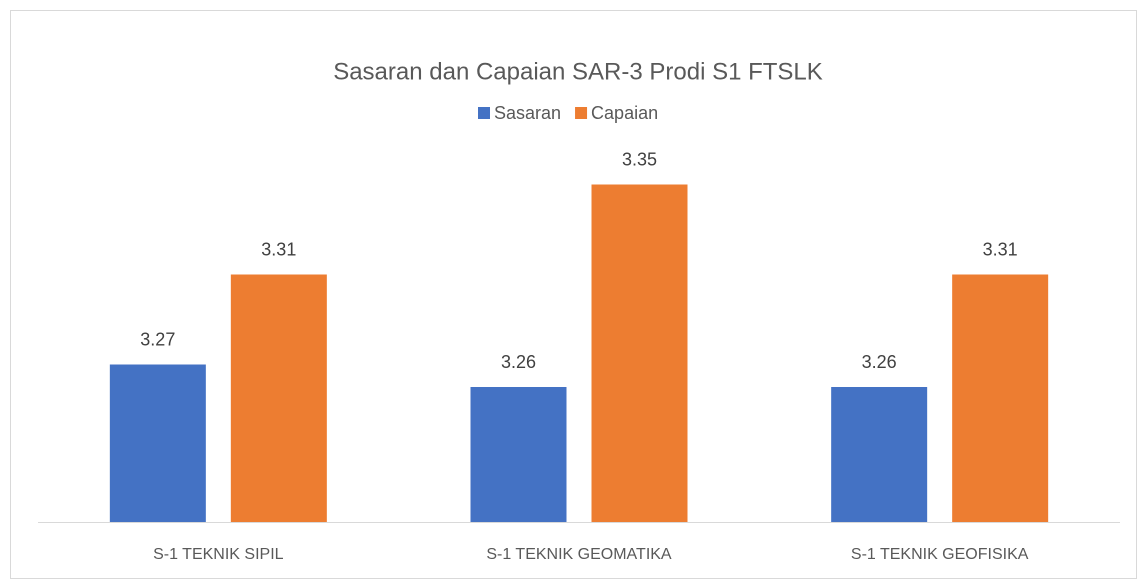 Image resolution: width=1138 pixels, height=580 pixels. I want to click on x-tick-label: S-1 TEKNIK SIPIL, so click(218, 554).